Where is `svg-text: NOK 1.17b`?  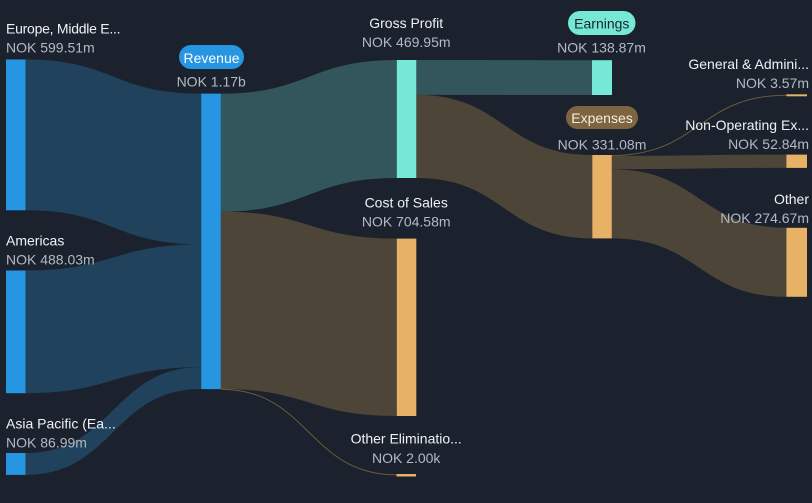 svg-text: NOK 1.17b is located at coordinates (211, 82).